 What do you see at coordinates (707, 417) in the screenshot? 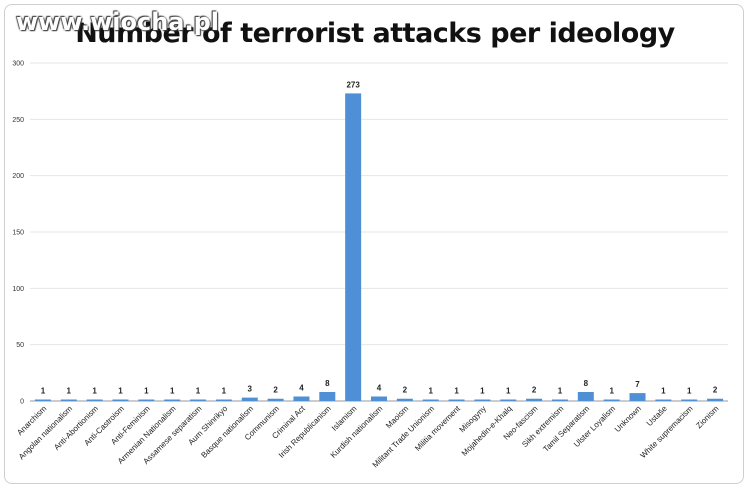
I see `x-tick-label: Zionism` at bounding box center [707, 417].